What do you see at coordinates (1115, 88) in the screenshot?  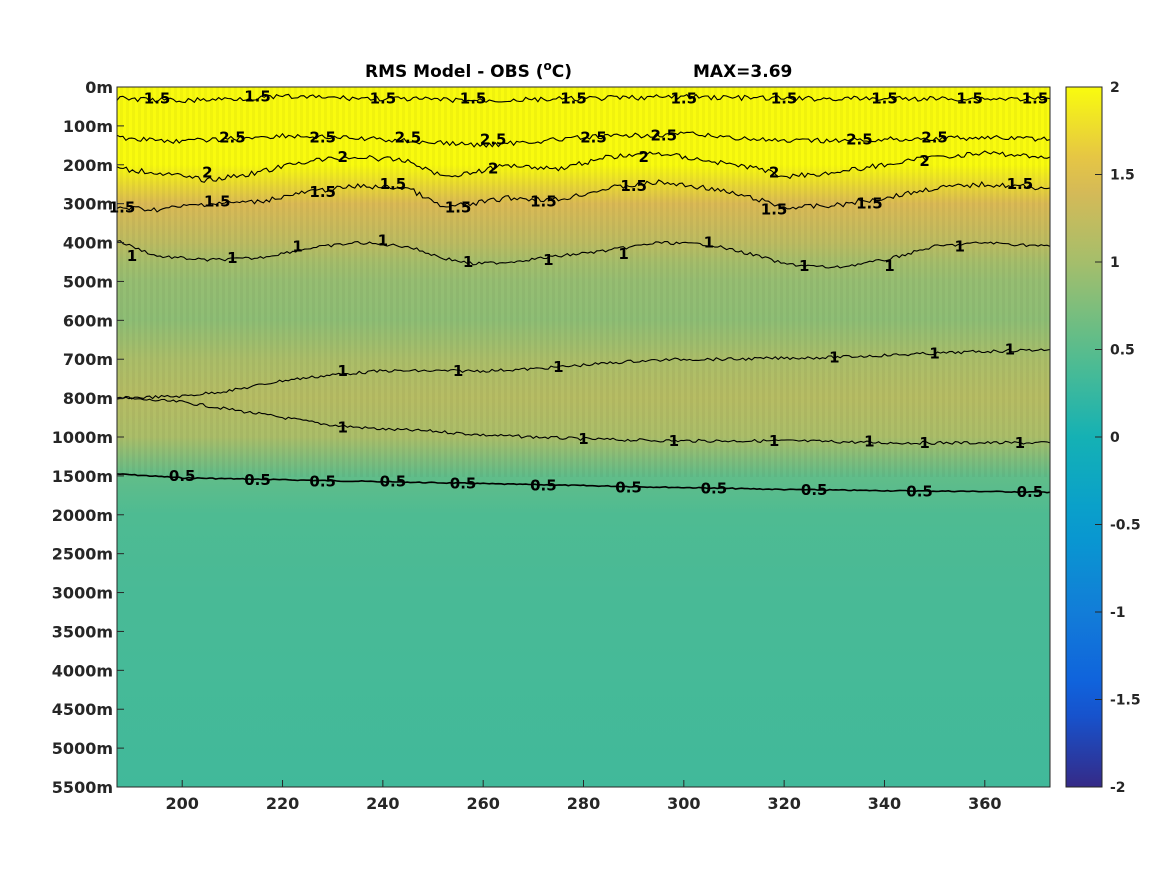 I see `colorbar-tick-label: 2` at bounding box center [1115, 88].